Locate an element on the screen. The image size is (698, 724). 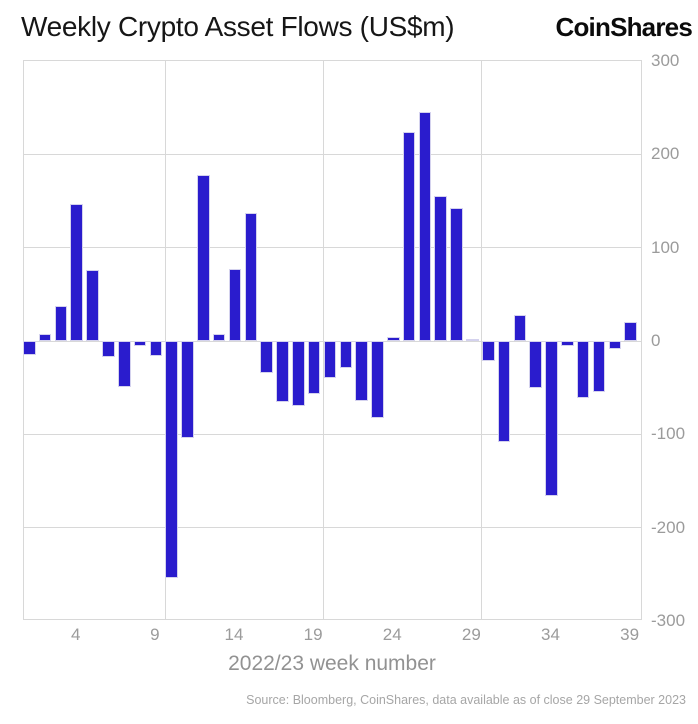
y-axis-tick-label: 300 is located at coordinates (665, 60).